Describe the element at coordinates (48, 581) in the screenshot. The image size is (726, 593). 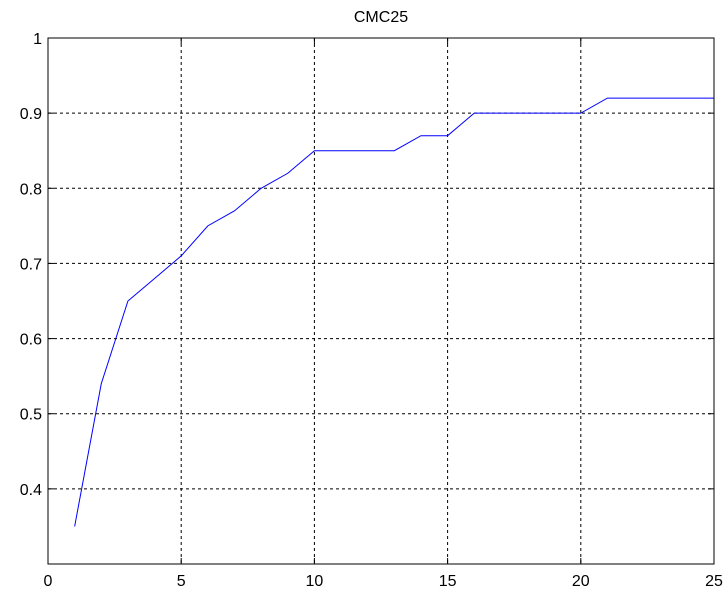
I see `x-tick-label: 0` at that location.